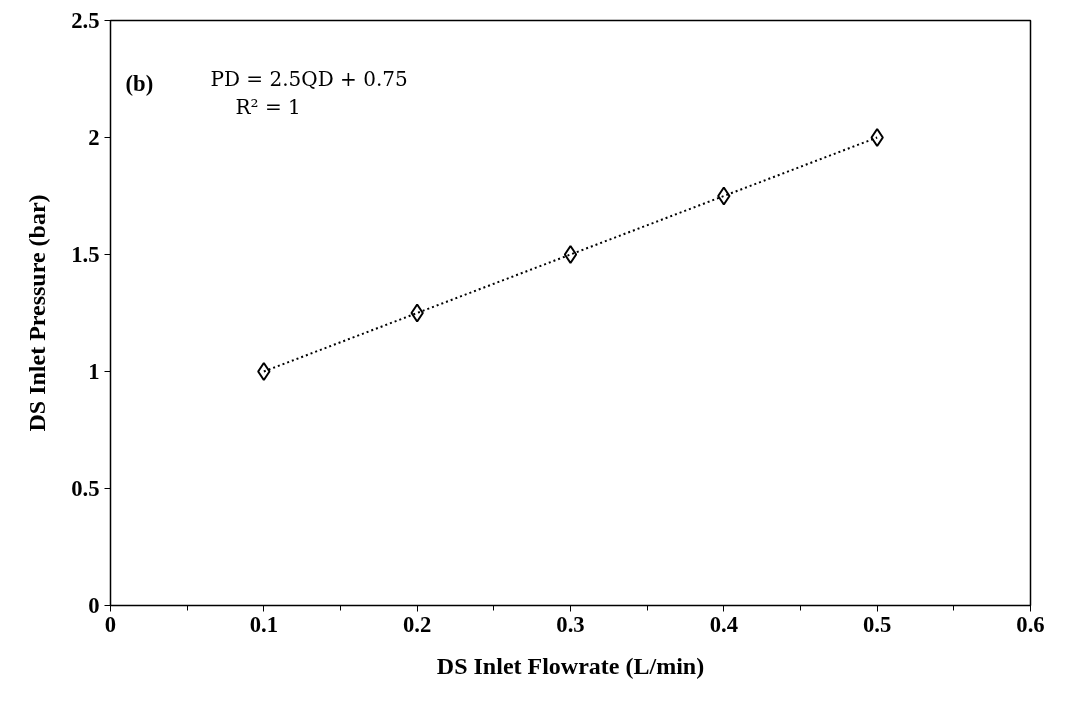  Describe the element at coordinates (110, 624) in the screenshot. I see `x-tick-label: 0` at that location.